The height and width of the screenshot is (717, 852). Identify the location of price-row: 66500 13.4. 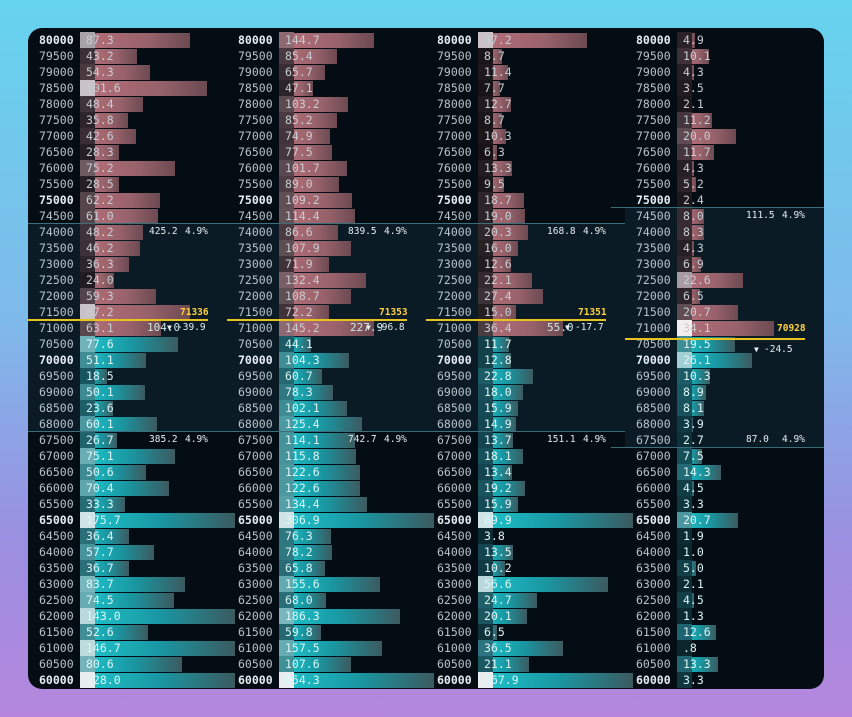
(525, 472).